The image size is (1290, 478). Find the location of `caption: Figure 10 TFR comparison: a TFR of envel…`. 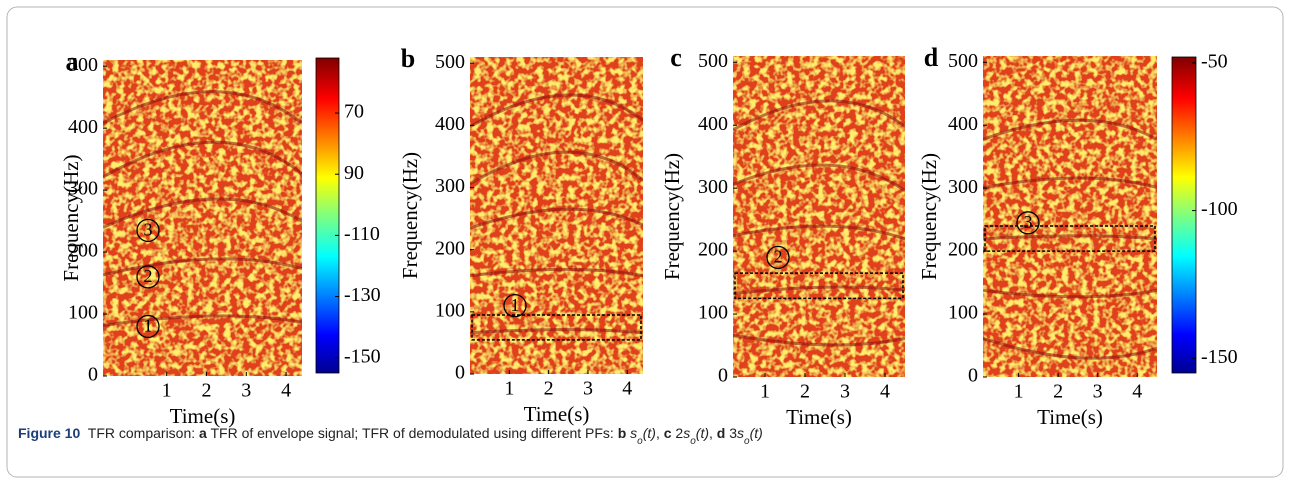

caption: Figure 10 TFR comparison: a TFR of envel… is located at coordinates (390, 436).